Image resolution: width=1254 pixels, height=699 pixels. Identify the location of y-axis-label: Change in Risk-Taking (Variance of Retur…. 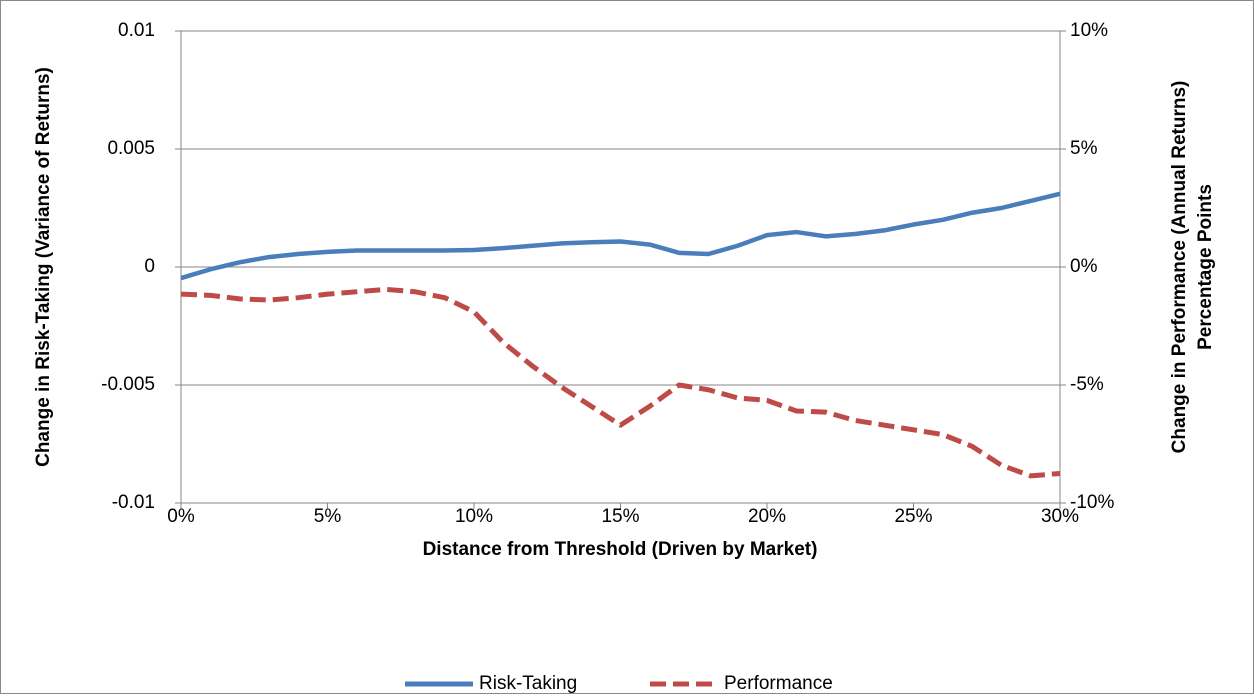
(43, 267).